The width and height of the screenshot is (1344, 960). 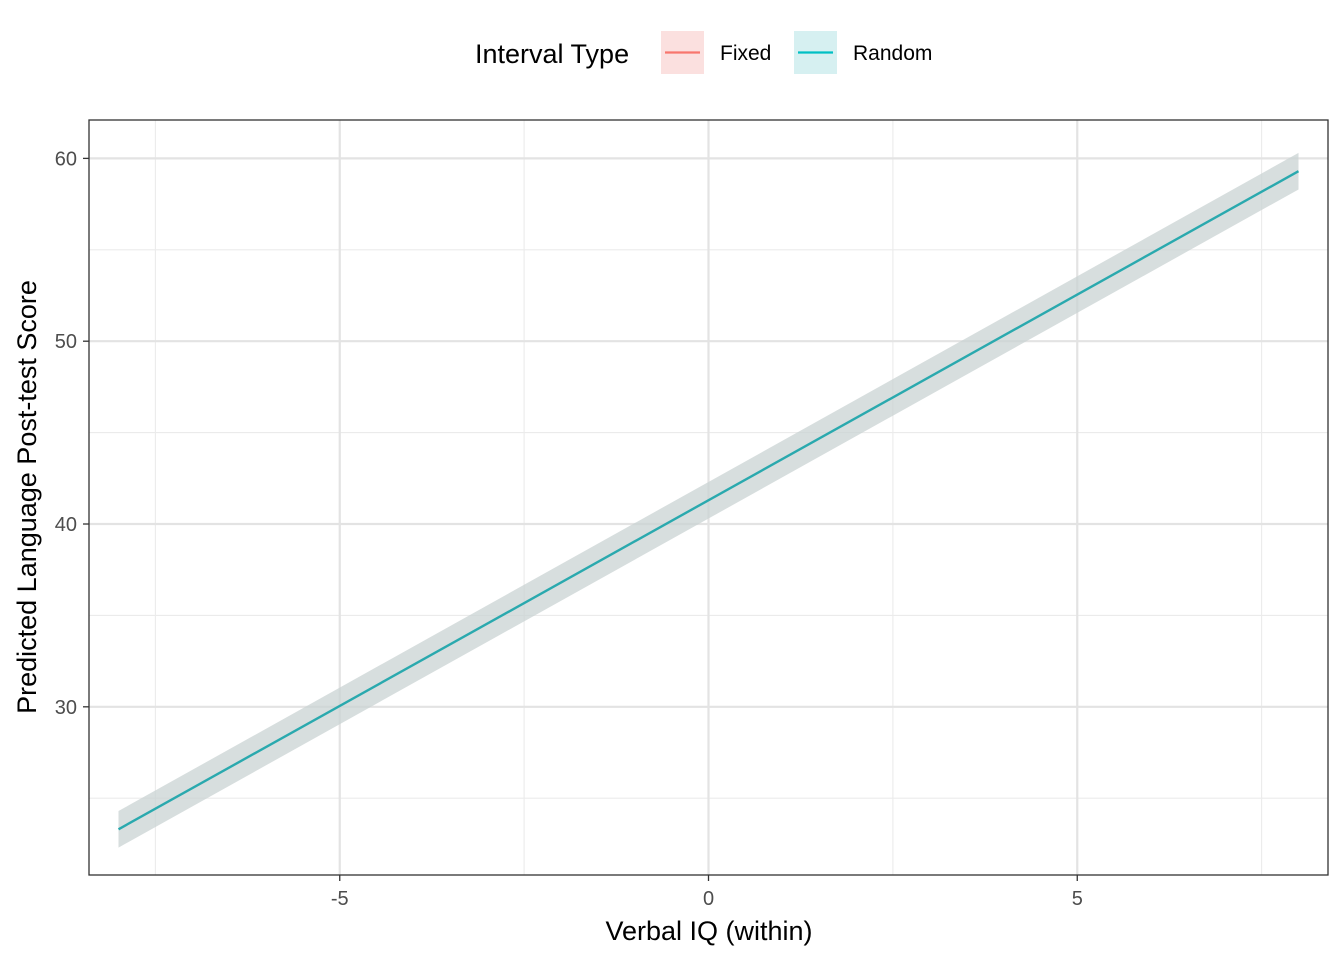 I want to click on x-axis: -5 0 5, so click(x=707, y=892).